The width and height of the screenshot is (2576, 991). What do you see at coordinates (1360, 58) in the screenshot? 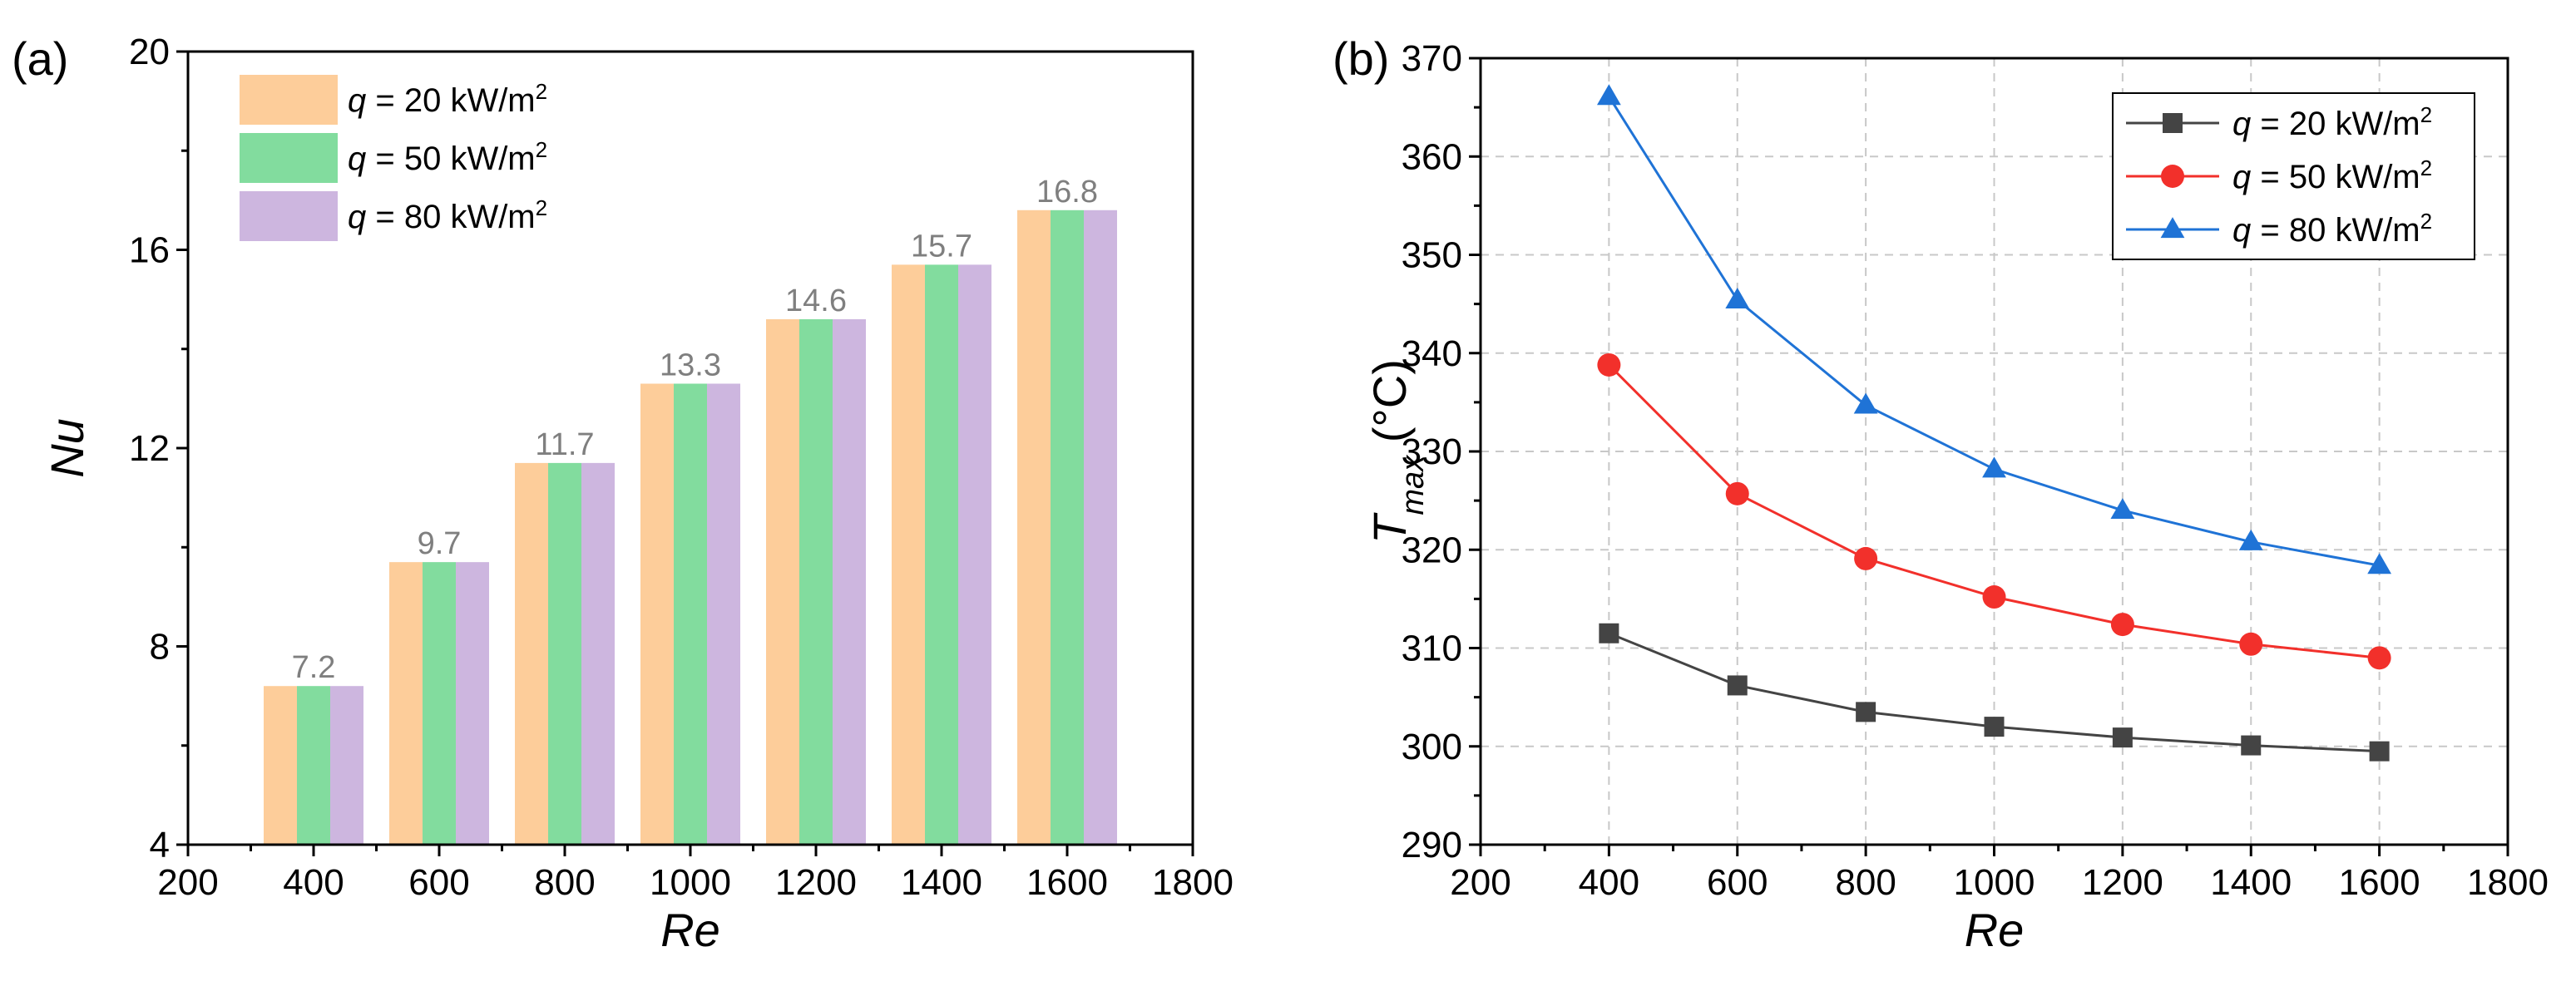
I see `panel-b-label: (b)` at bounding box center [1360, 58].